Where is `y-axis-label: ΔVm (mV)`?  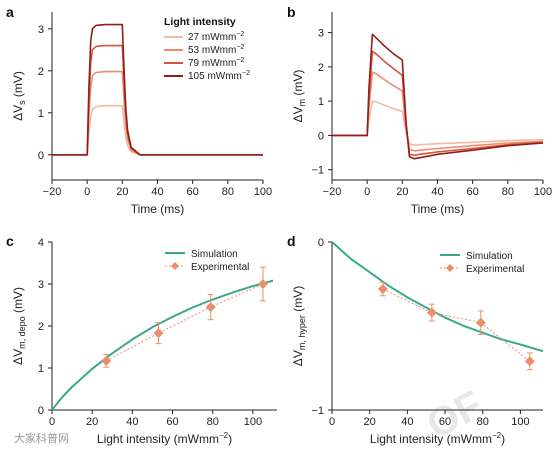 y-axis-label: ΔVm (mV) is located at coordinates (299, 96).